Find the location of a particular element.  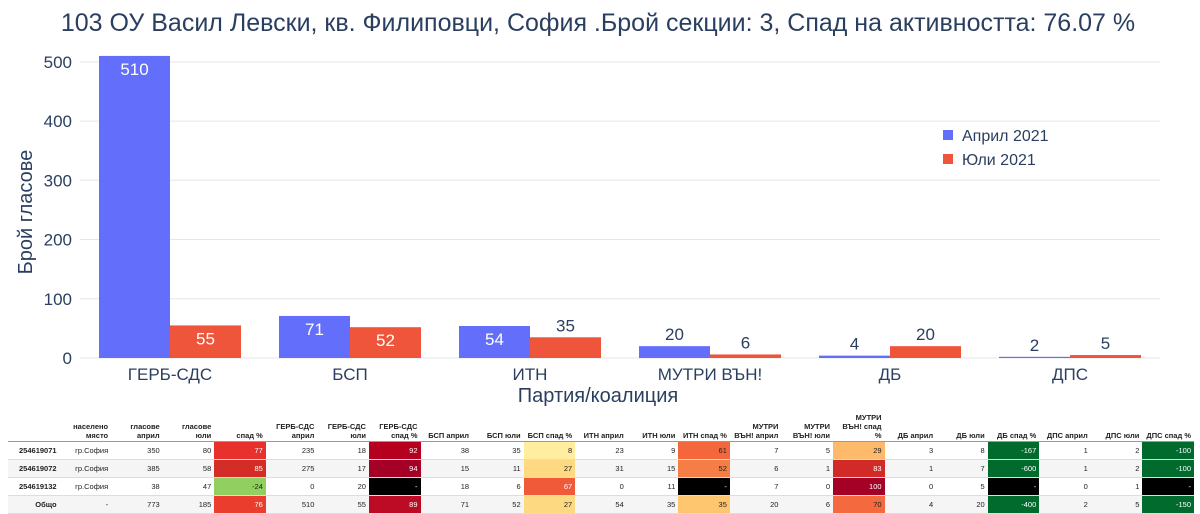

table-cell: 18 is located at coordinates (446, 486).